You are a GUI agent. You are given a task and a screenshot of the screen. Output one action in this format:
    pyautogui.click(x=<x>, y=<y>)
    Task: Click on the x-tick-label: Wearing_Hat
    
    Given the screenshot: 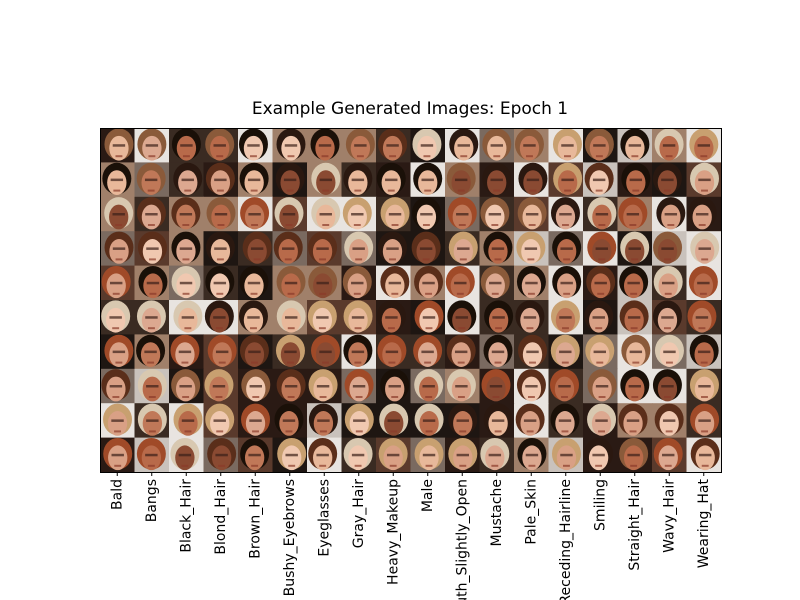 What is the action you would take?
    pyautogui.click(x=704, y=523)
    